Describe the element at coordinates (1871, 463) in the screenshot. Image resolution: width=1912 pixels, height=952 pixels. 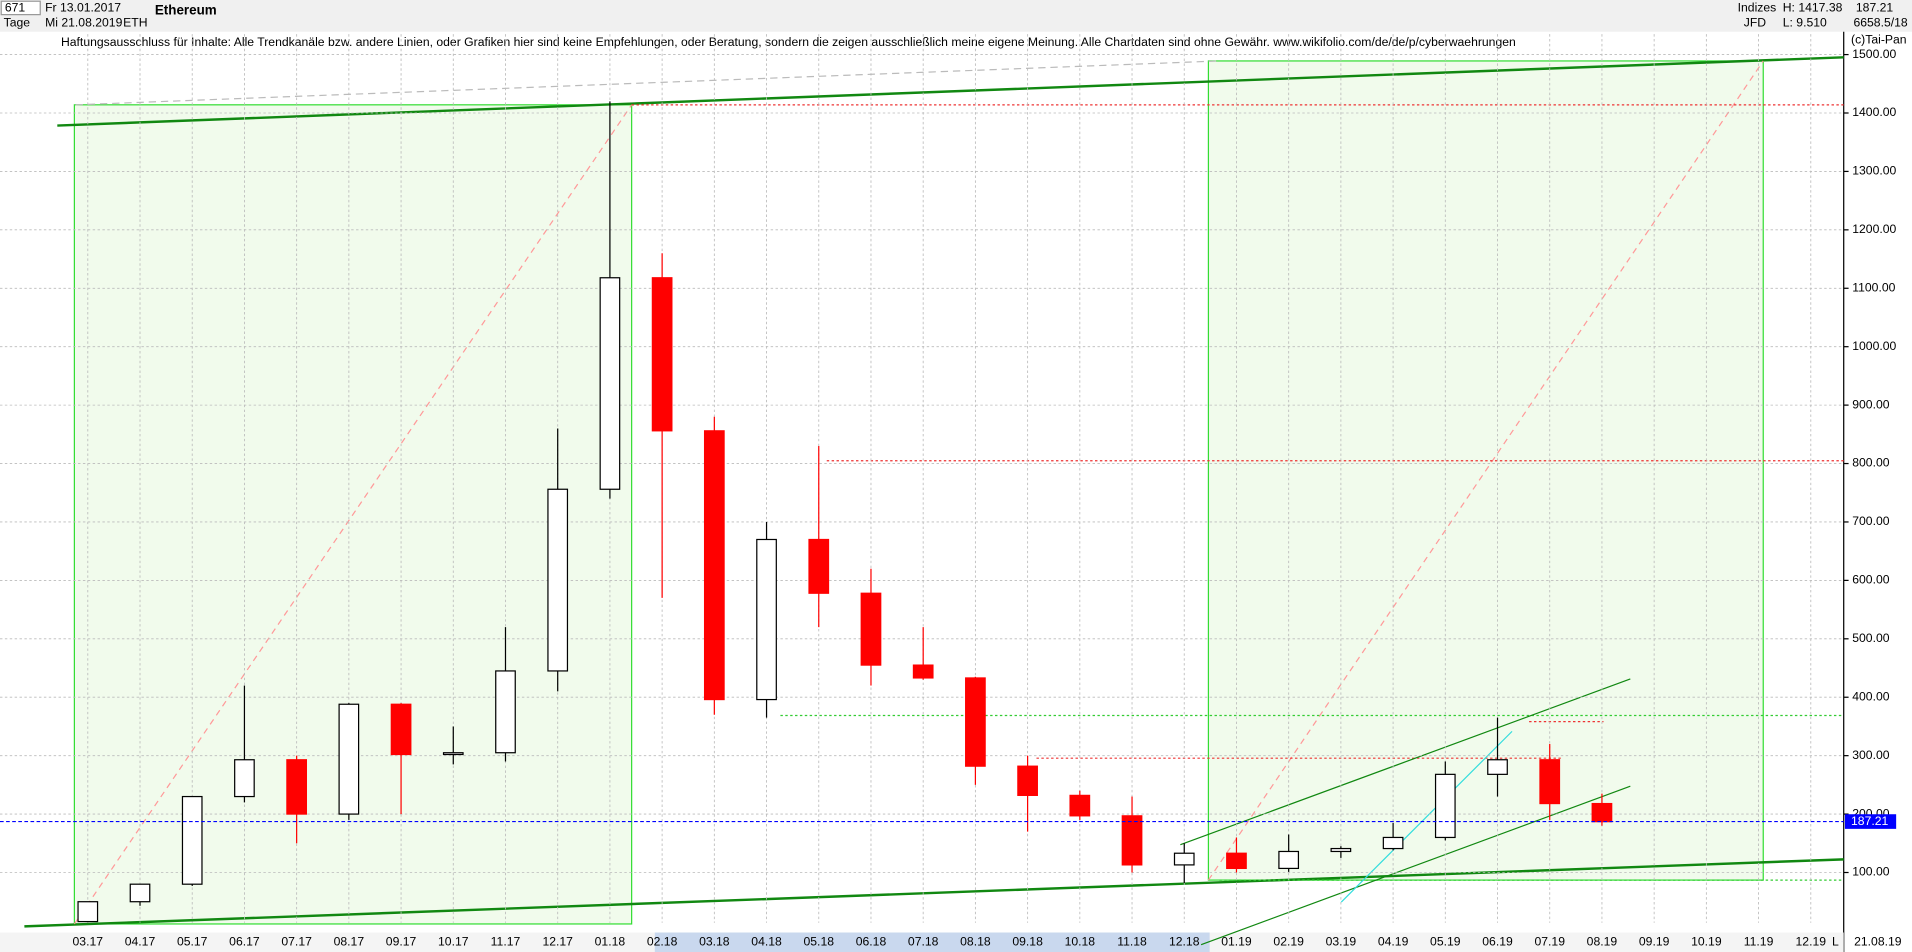
I see `y-tick-label: 800.00` at that location.